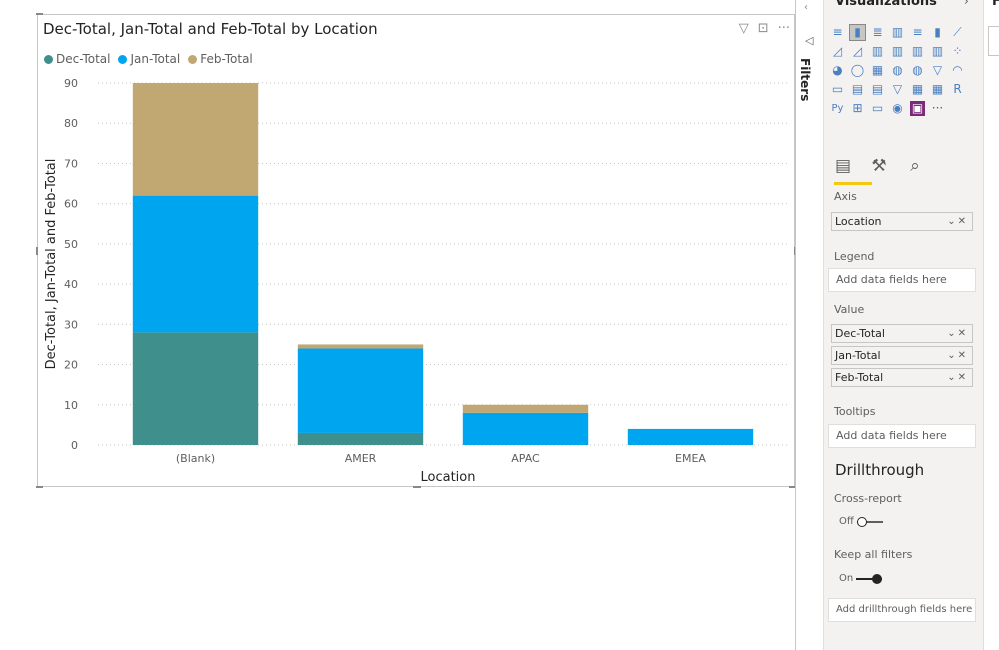 This screenshot has height=650, width=999. I want to click on y-tick-label: 70, so click(71, 163).